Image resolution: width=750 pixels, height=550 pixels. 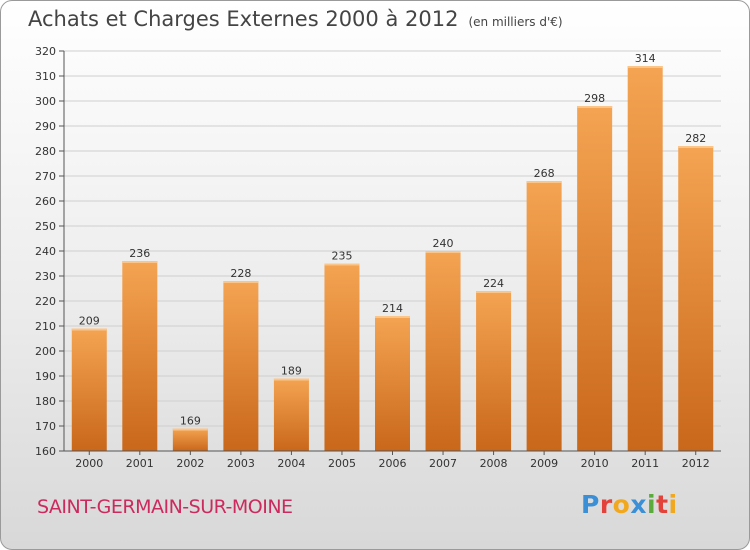 I want to click on bar-highlight-2010, so click(x=595, y=107).